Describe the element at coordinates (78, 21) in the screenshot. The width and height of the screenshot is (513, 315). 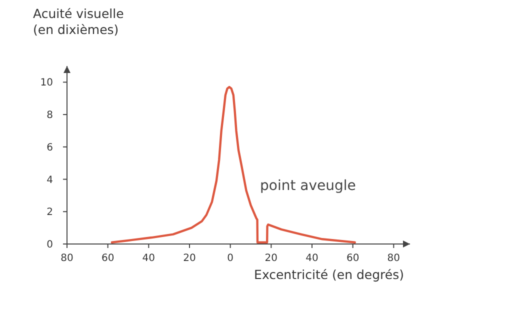
I see `y-axis-title: Acuité visuelle (en dixièmes)` at that location.